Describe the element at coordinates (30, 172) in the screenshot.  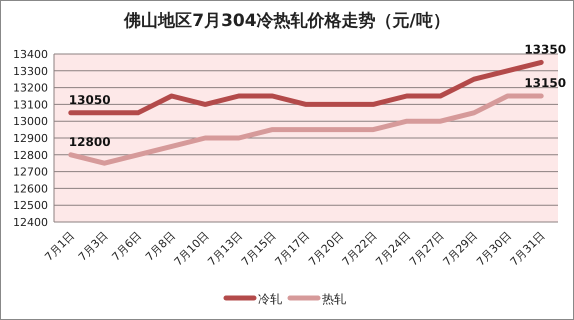
I see `y-tick-label: 12700` at that location.